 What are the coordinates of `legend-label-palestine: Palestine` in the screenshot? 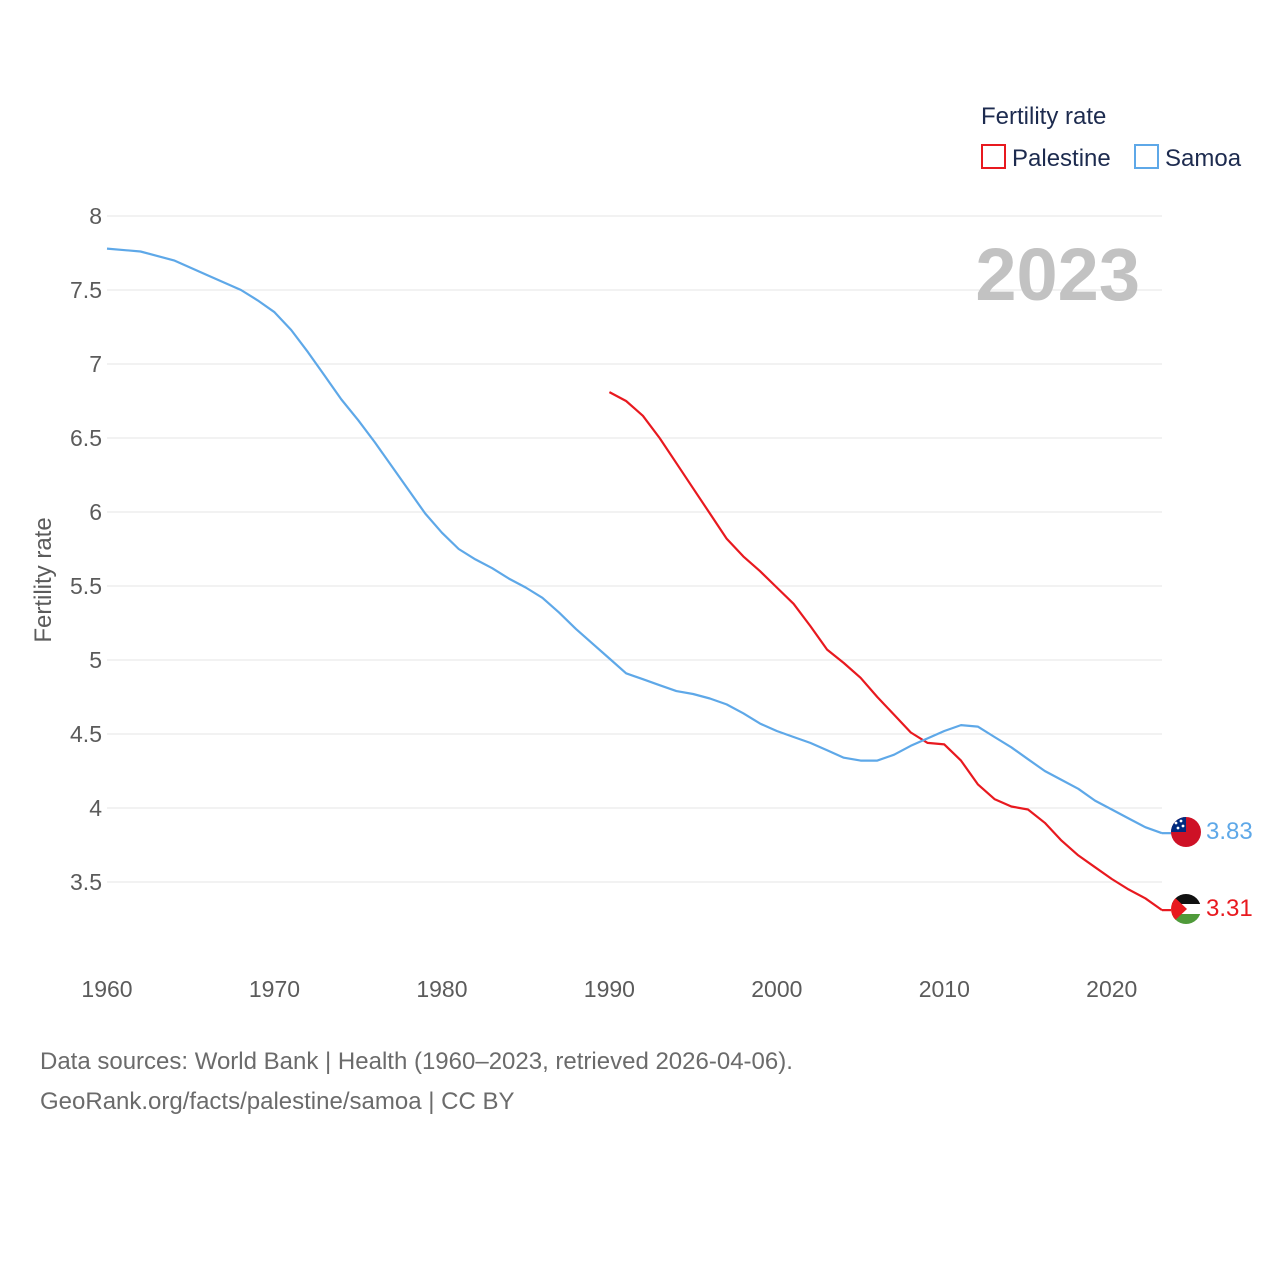 It's located at (1061, 158).